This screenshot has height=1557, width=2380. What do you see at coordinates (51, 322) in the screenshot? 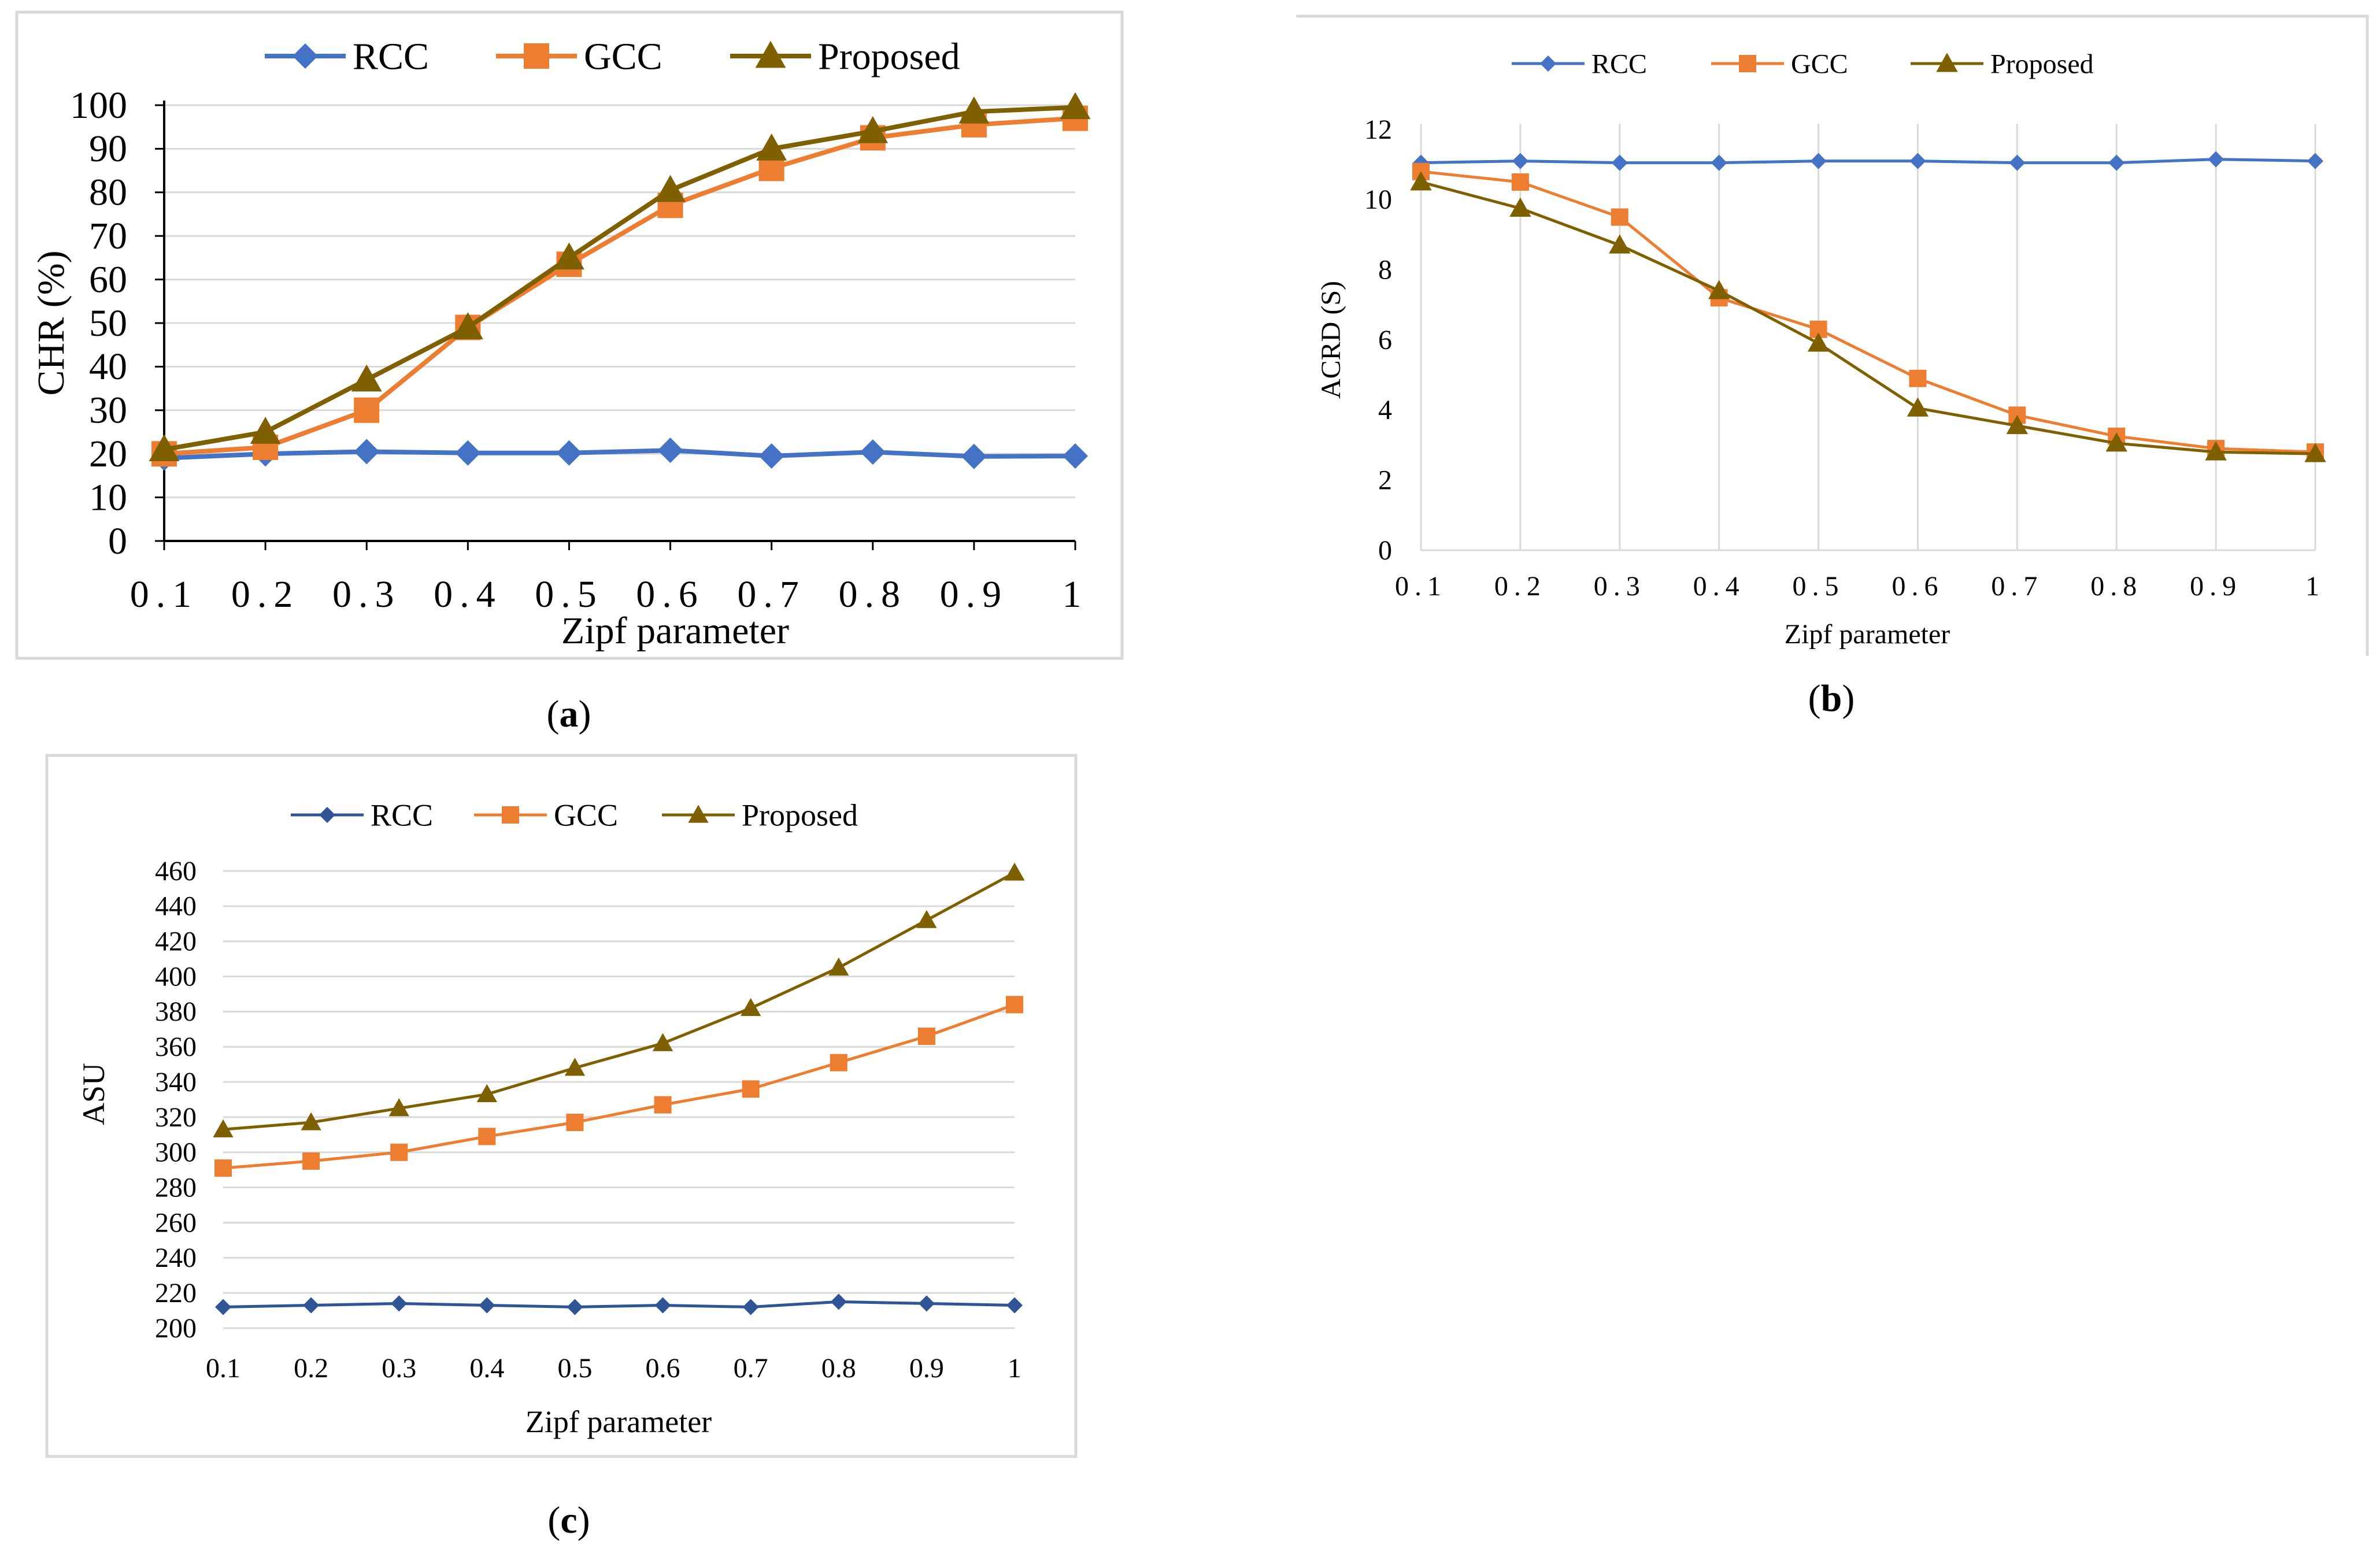
I see `y-axis-title: CHR (%)` at bounding box center [51, 322].